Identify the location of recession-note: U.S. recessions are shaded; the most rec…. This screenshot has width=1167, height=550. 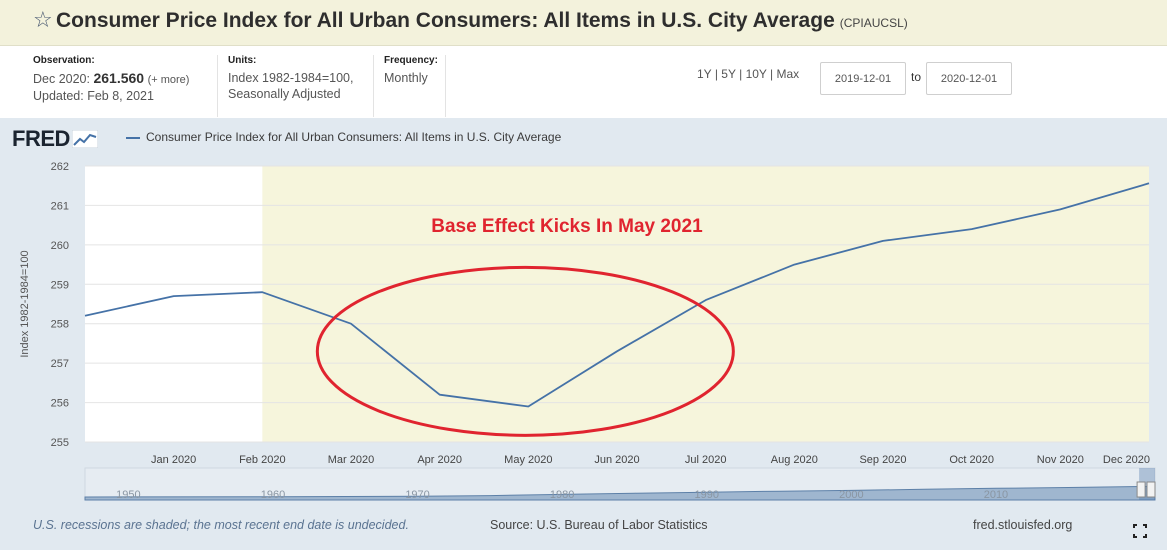
(221, 525).